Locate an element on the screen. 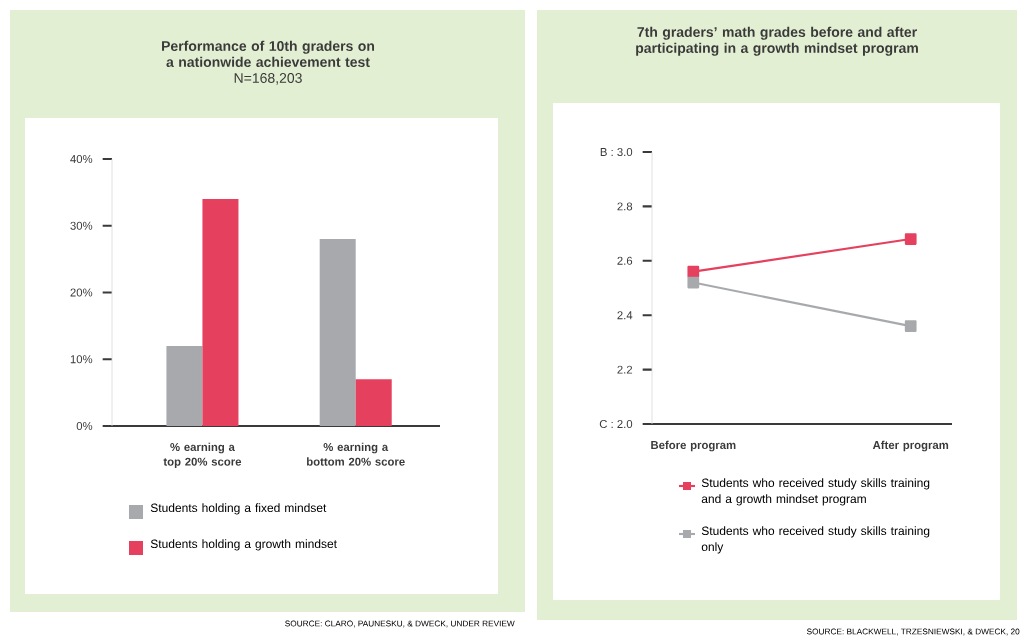 The image size is (1024, 637). x-tick-label: % earning a top 20% score is located at coordinates (202, 455).